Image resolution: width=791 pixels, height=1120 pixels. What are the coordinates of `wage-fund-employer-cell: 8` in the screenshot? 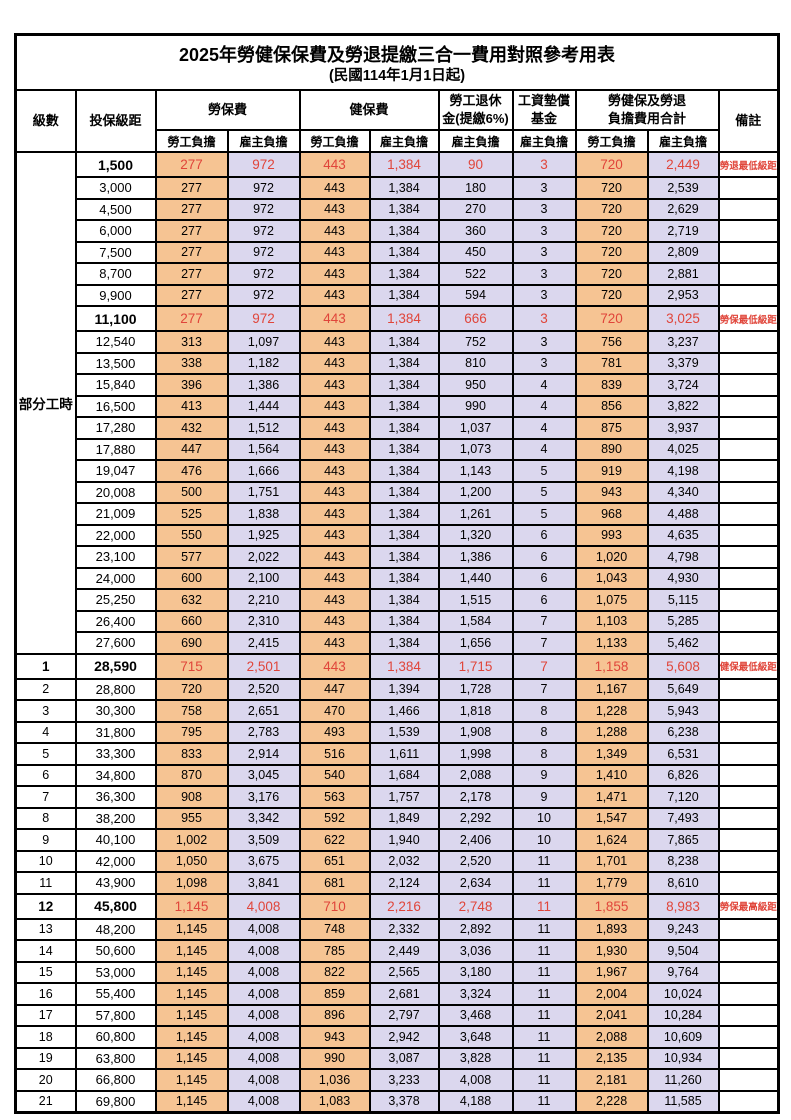 It's located at (544, 711).